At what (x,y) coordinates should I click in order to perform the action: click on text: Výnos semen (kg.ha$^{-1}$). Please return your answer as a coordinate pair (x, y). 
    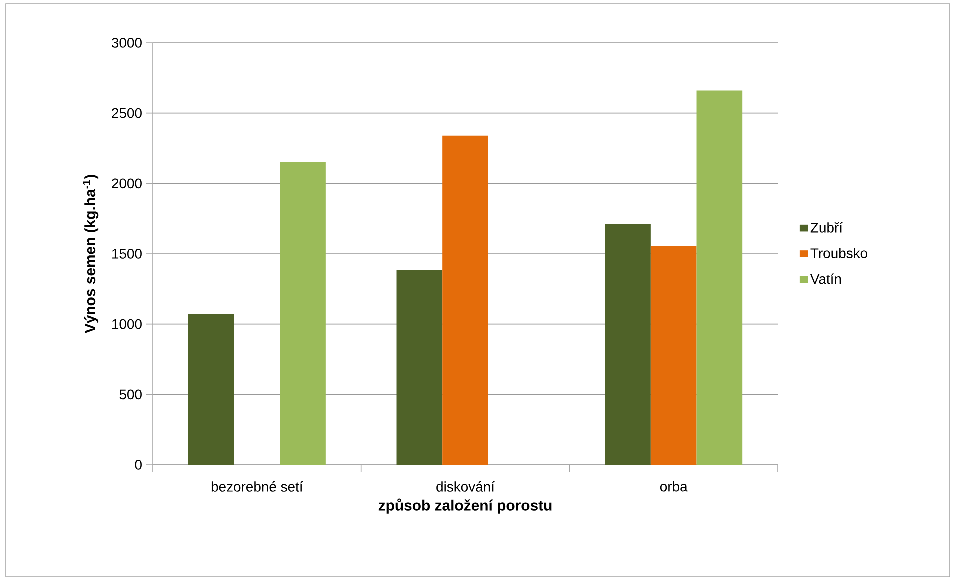
    Looking at the image, I should click on (91, 254).